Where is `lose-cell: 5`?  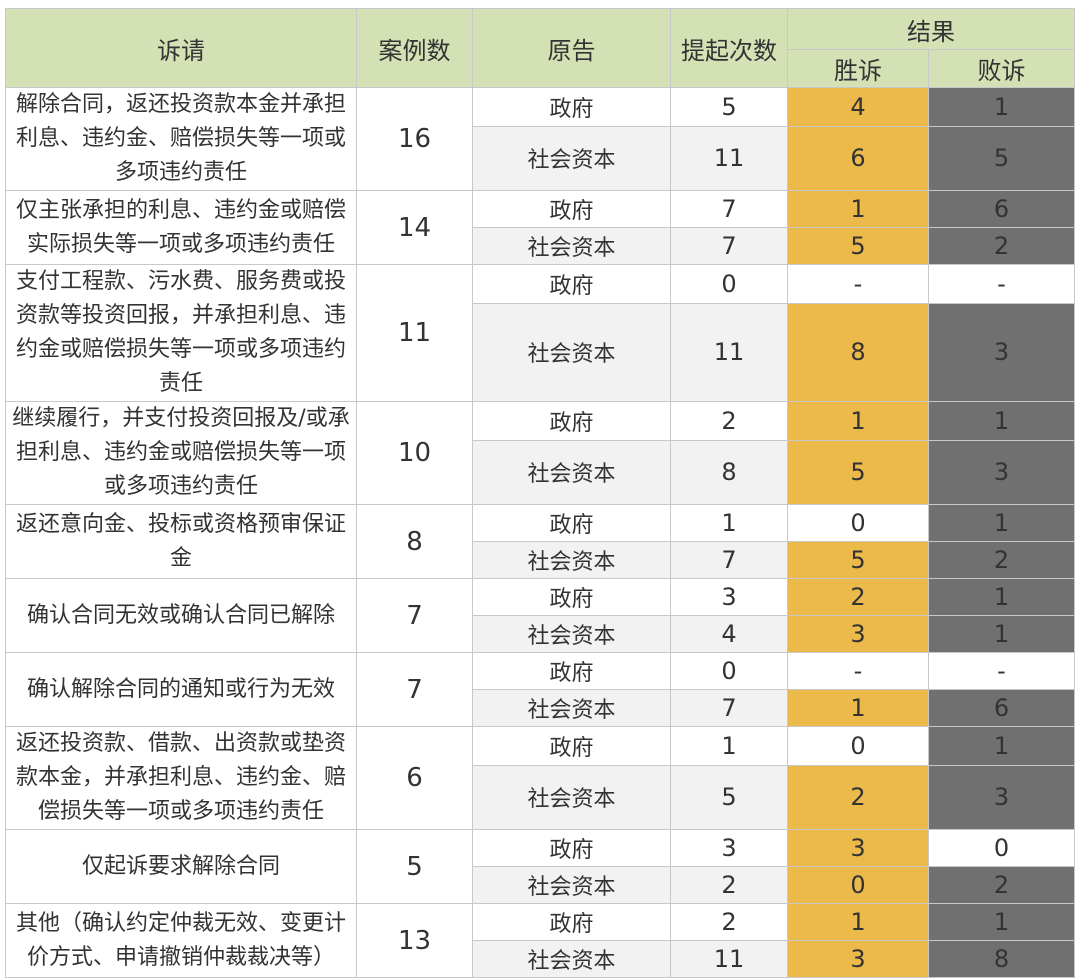 lose-cell: 5 is located at coordinates (1001, 158).